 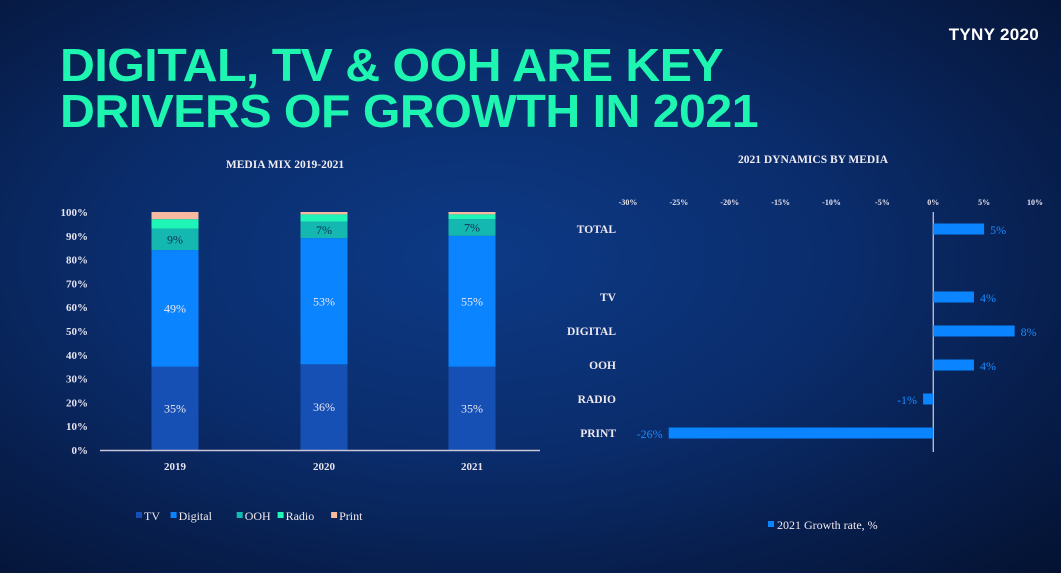 I want to click on x-tick-label: 2019, so click(x=175, y=467).